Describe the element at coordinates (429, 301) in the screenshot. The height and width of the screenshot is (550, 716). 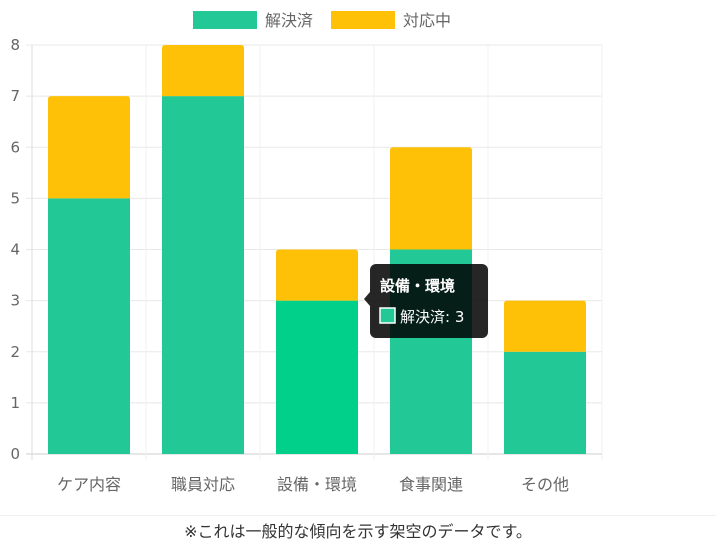
I see `tooltip-box` at that location.